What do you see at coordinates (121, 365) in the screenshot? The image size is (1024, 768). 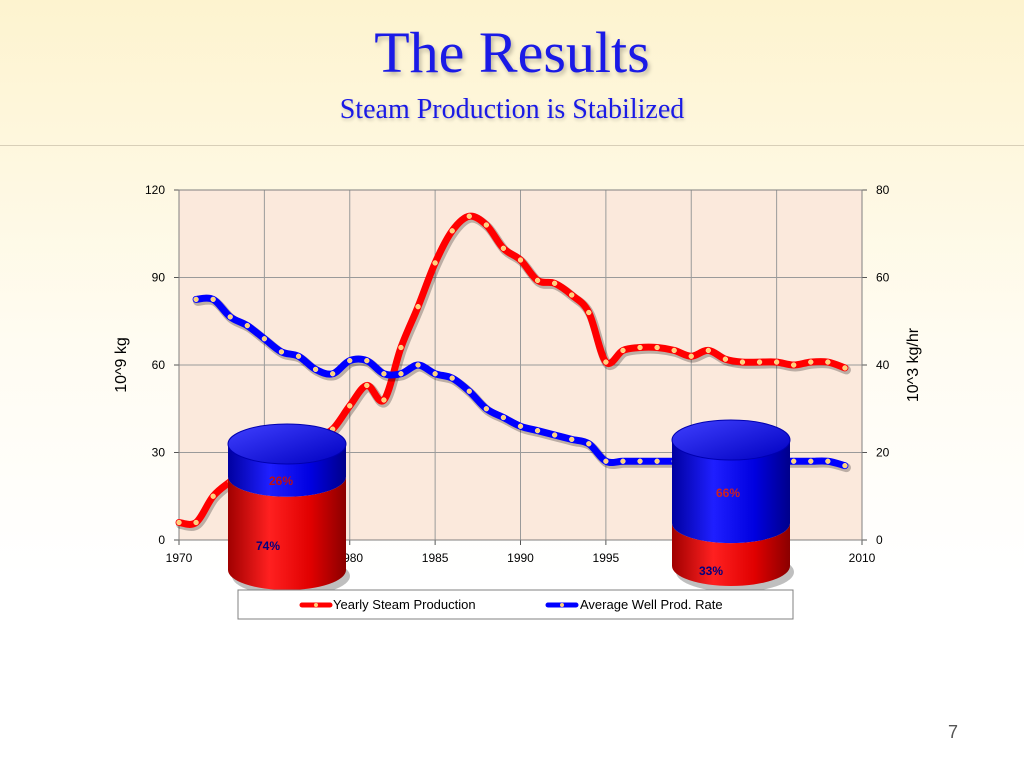 I see `y-left-axis-title: 10^9 kg` at bounding box center [121, 365].